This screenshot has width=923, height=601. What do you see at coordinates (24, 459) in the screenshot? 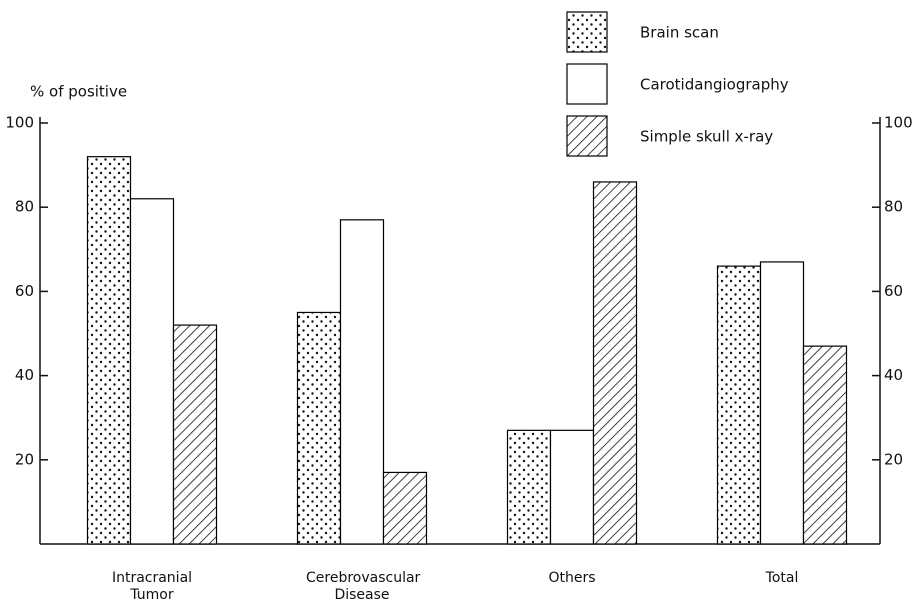
I see `y-tick-label: 20` at bounding box center [24, 459].